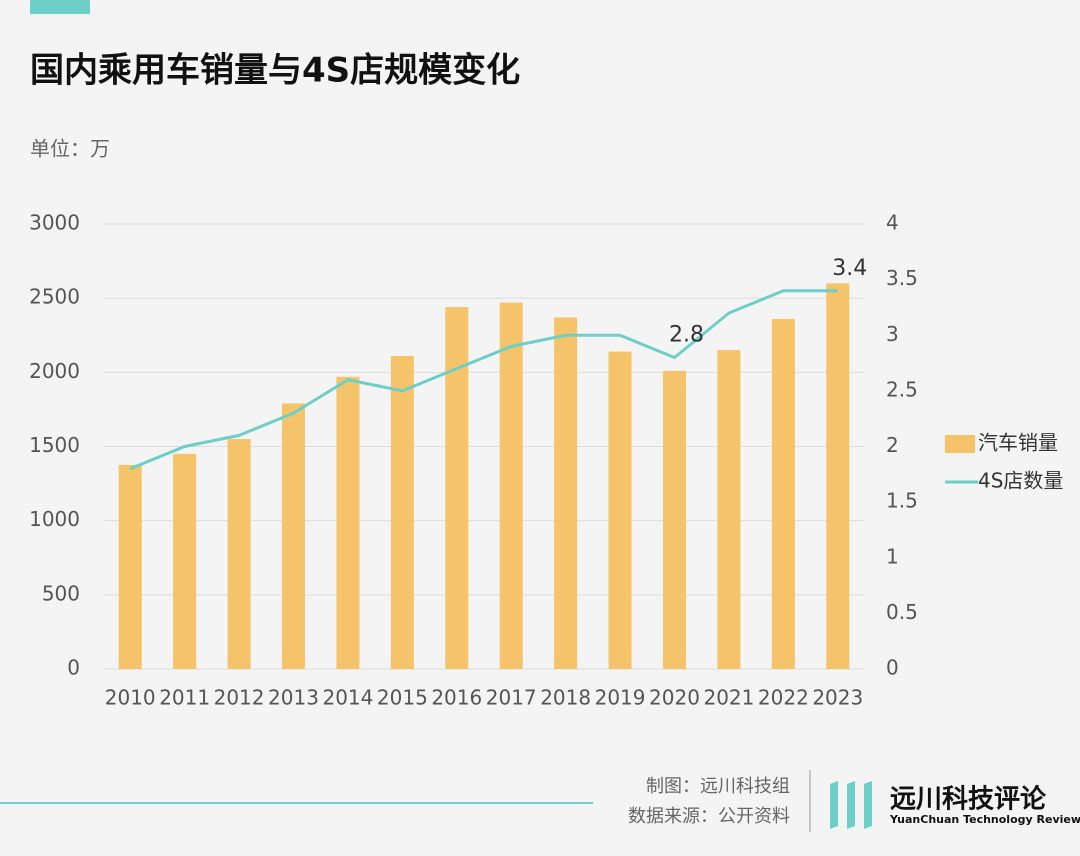 The height and width of the screenshot is (856, 1080). What do you see at coordinates (902, 612) in the screenshot?
I see `y2-tick-label: 0.5` at bounding box center [902, 612].